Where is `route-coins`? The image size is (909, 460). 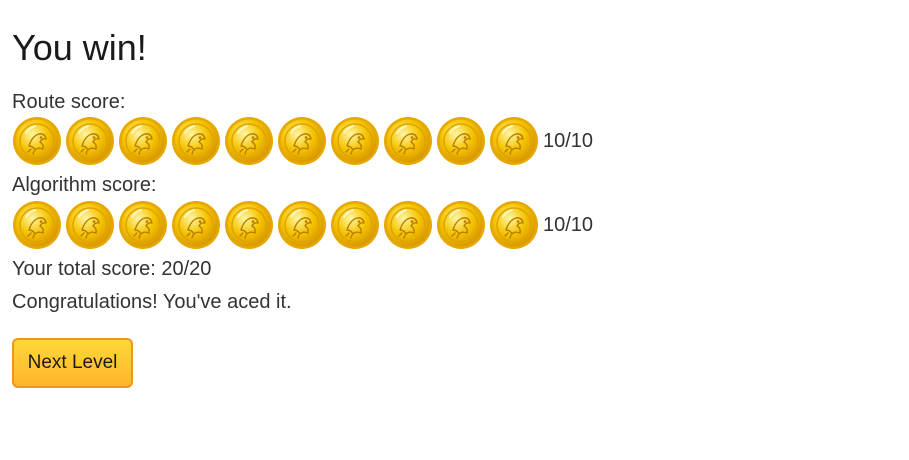
route-coins is located at coordinates (277, 141).